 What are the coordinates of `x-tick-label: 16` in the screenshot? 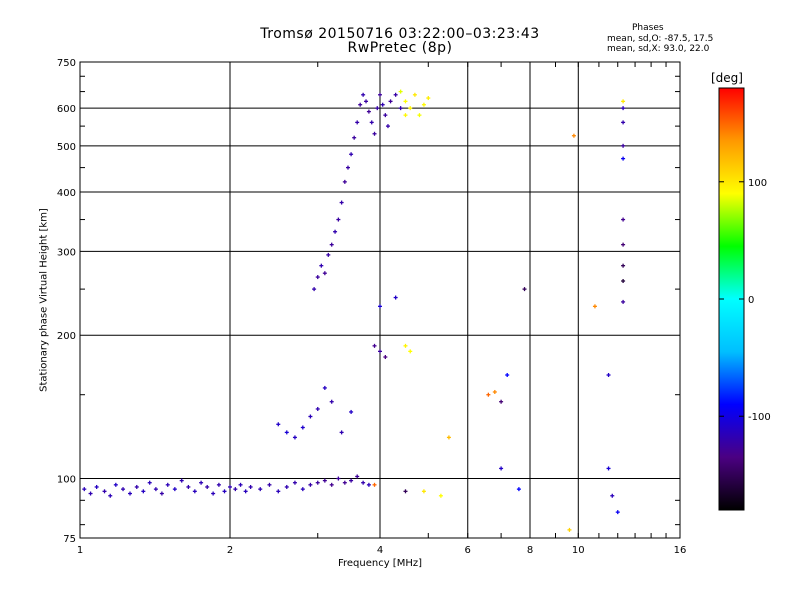 It's located at (680, 550).